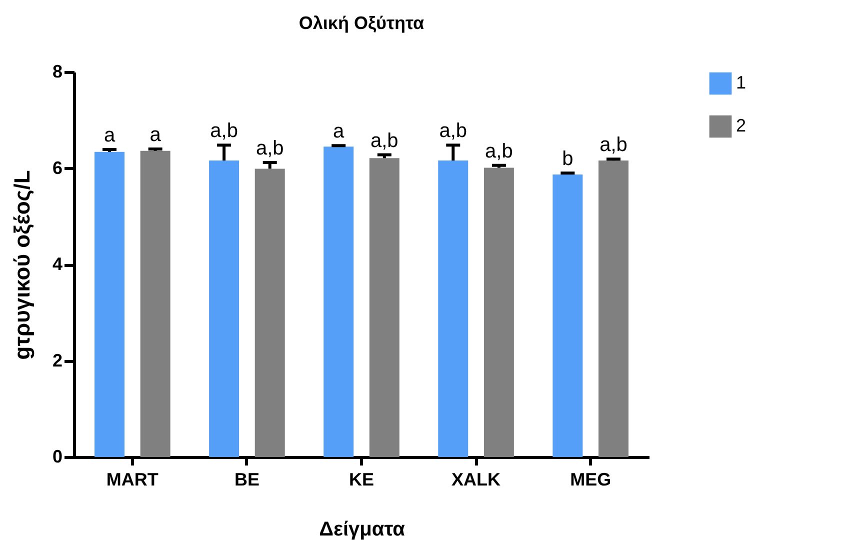 Image resolution: width=855 pixels, height=560 pixels. What do you see at coordinates (362, 529) in the screenshot?
I see `x-axis-title: Δείγματα` at bounding box center [362, 529].